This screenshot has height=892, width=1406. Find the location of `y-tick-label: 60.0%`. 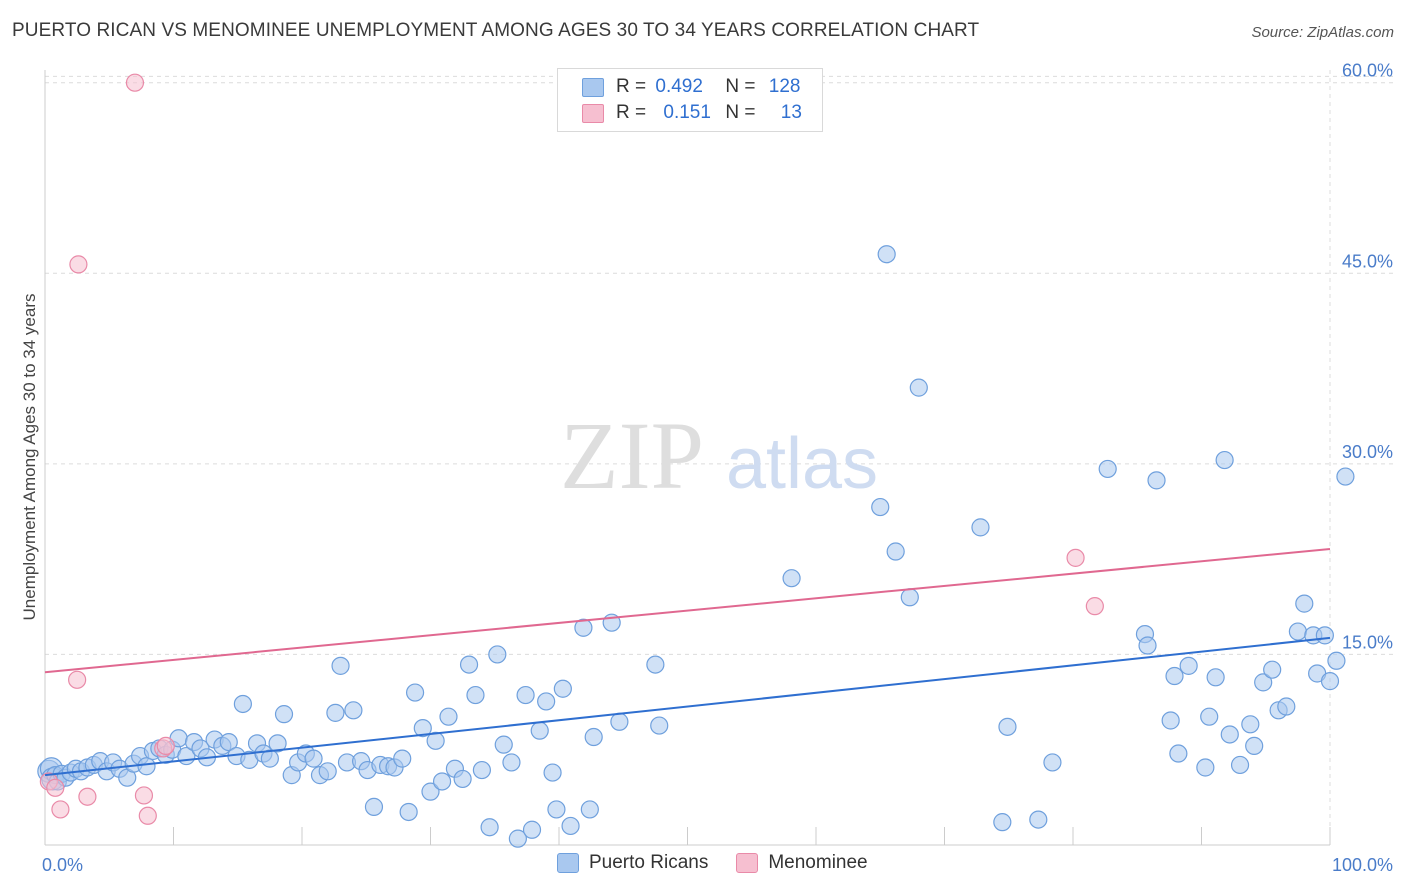

y-tick-label: 60.0% is located at coordinates (1367, 71).